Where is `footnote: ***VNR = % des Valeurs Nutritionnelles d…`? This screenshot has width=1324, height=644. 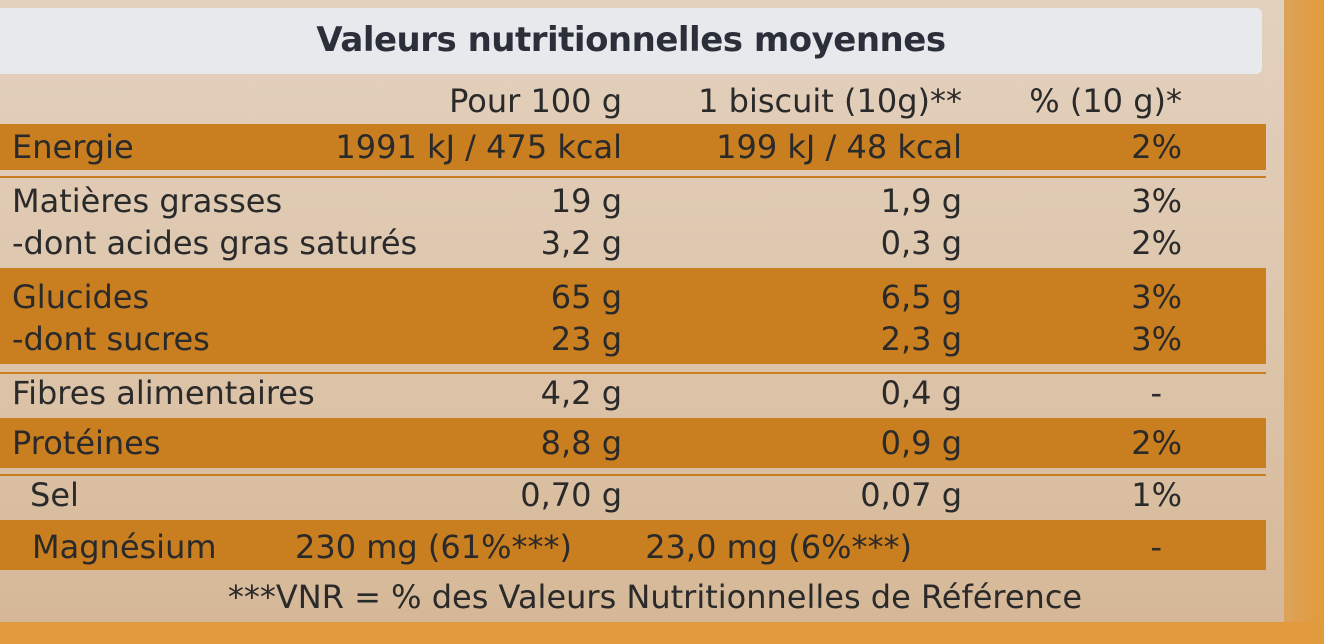 footnote: ***VNR = % des Valeurs Nutritionnelles d… is located at coordinates (655, 597).